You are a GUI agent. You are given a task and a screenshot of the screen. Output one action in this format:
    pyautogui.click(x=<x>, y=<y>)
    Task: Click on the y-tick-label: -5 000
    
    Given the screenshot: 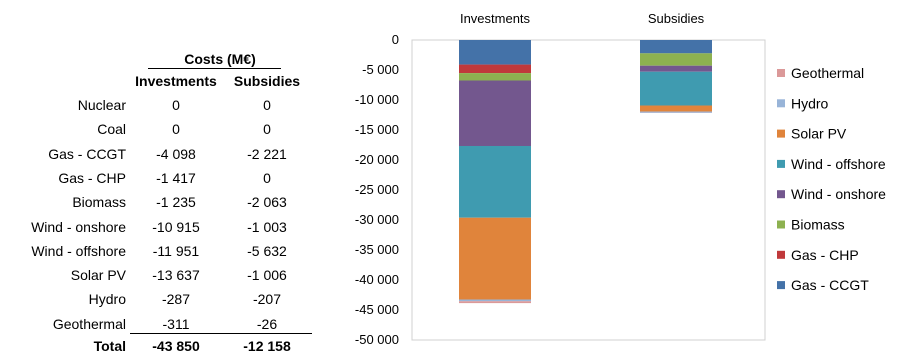 What is the action you would take?
    pyautogui.click(x=380, y=69)
    